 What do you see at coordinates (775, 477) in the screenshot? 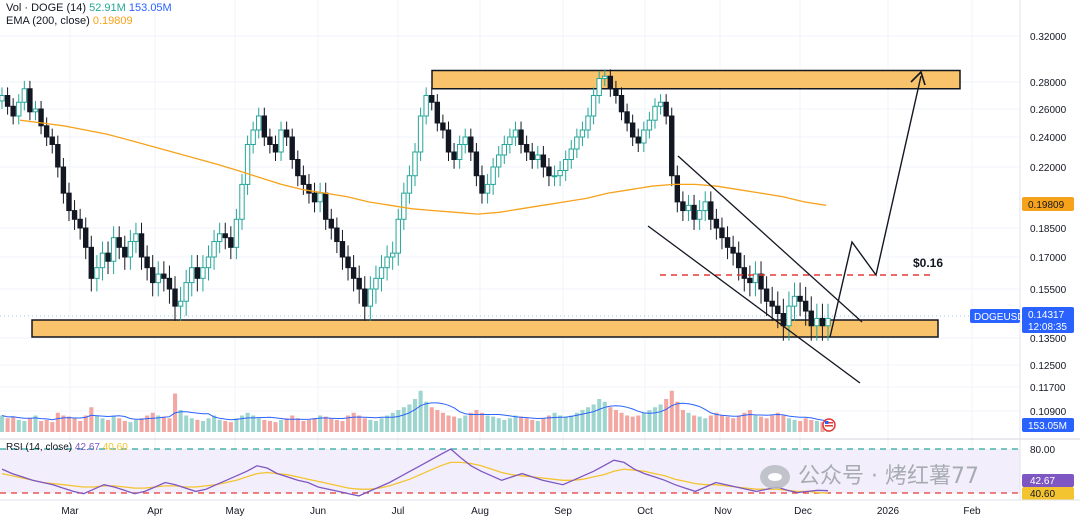
I see `wechat-icon` at bounding box center [775, 477].